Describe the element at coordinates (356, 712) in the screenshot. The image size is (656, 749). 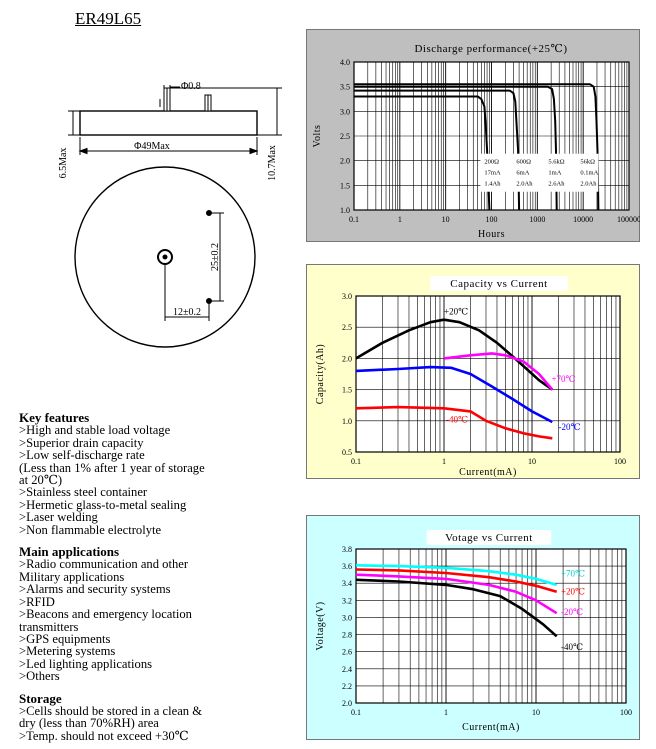
I see `x-tick-label: 0.1` at that location.